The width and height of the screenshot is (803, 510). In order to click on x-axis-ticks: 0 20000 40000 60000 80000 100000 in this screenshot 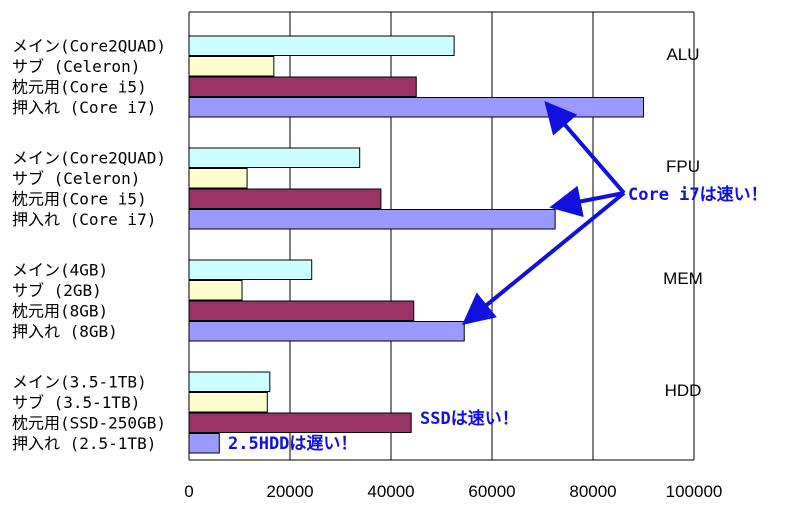, I will do `click(453, 491)`.